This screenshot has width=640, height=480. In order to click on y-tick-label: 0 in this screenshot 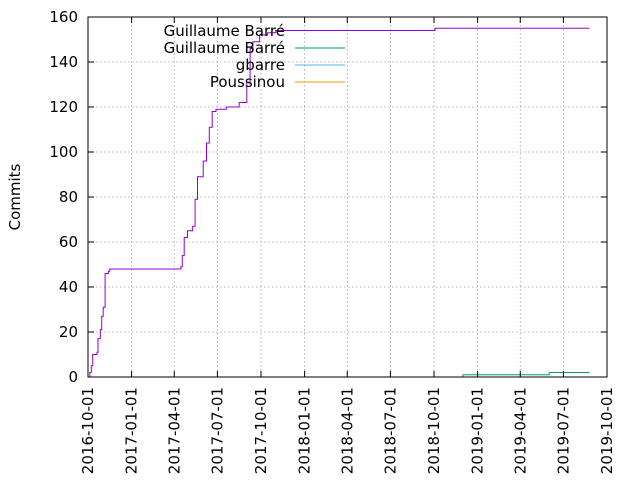, I will do `click(73, 377)`.